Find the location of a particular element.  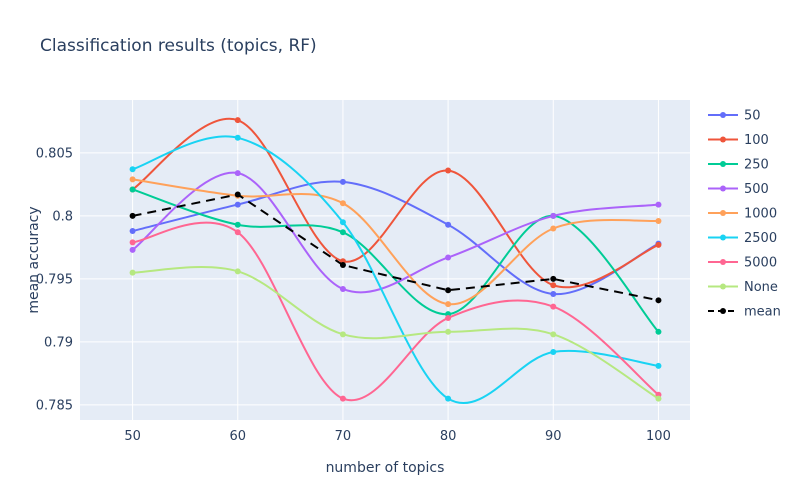

legend-item: 500 is located at coordinates (738, 189).